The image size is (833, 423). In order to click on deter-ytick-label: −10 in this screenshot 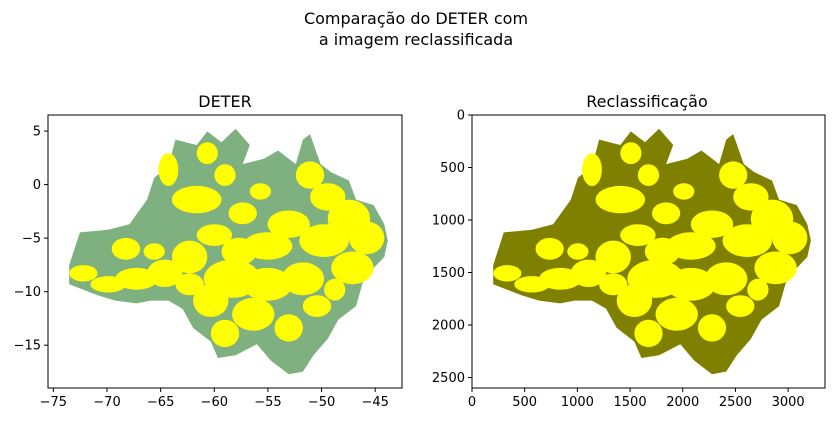, I will do `click(27, 292)`.